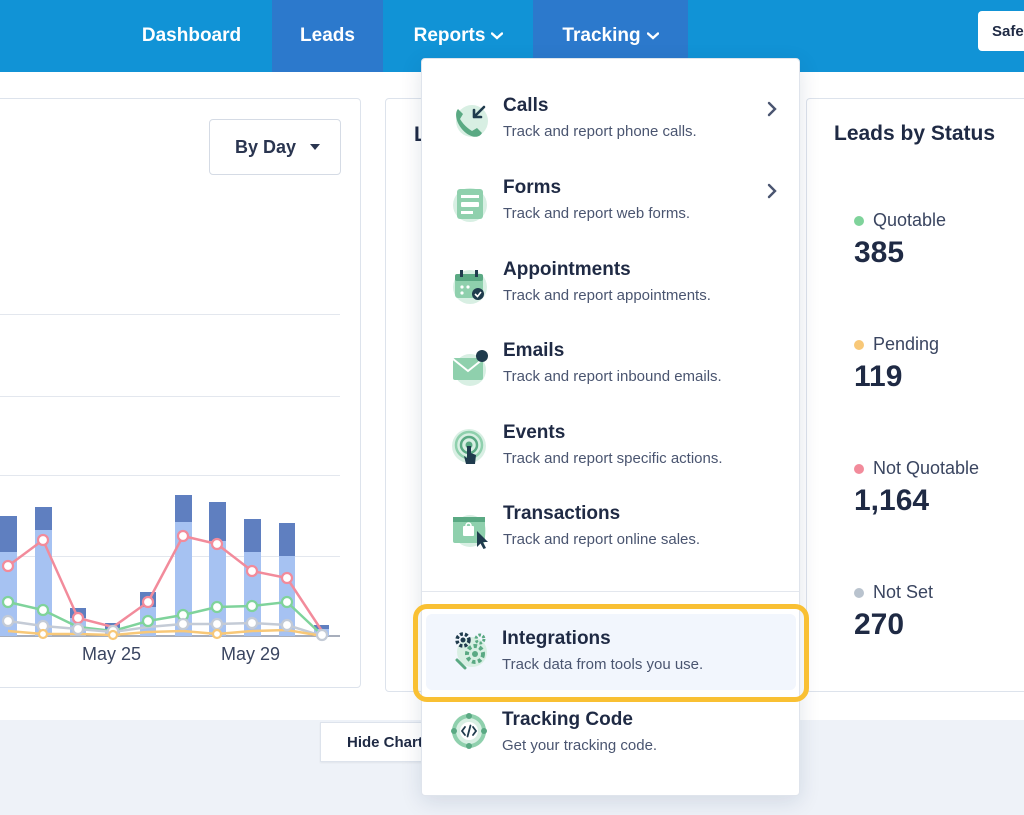 This screenshot has height=815, width=1024. I want to click on nav-dashboard: Dashboard, so click(191, 36).